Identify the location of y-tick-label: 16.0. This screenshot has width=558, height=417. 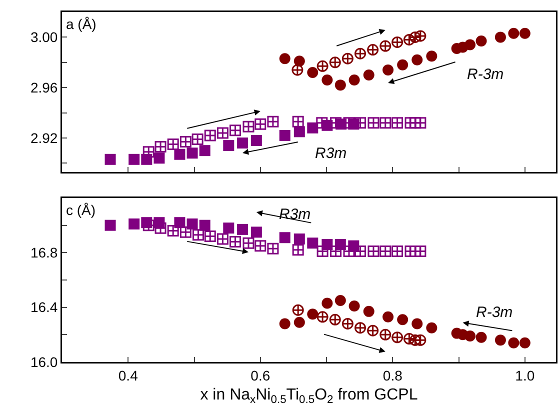
(44, 362).